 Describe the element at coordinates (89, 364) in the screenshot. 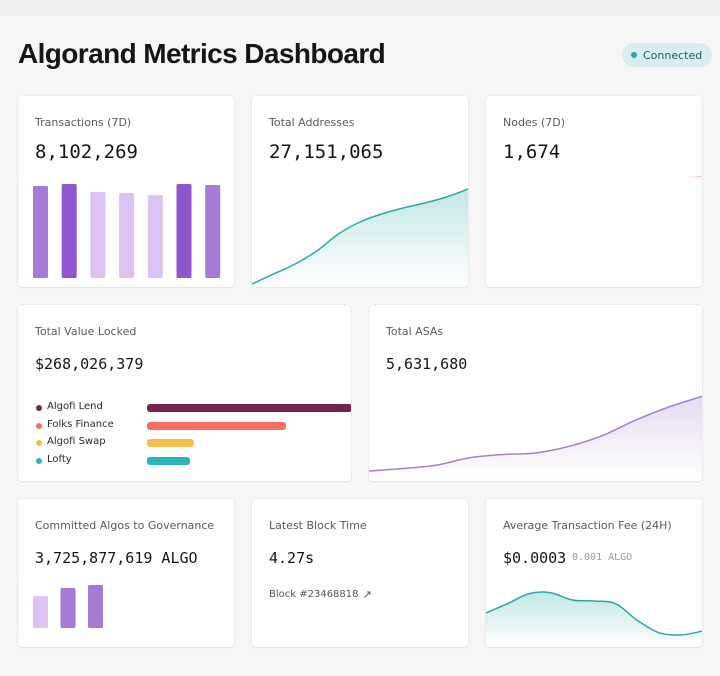

I see `card-value: $268,026,379` at that location.